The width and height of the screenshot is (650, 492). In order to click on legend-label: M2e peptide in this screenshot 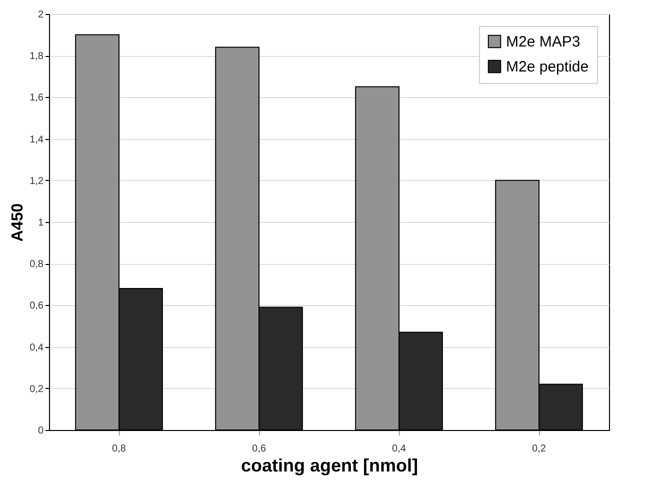, I will do `click(547, 67)`.